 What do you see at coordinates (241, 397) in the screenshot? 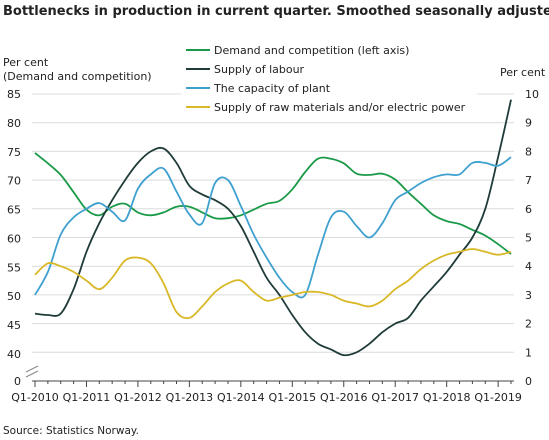
I see `x-tick-label: Q1-2014` at bounding box center [241, 397].